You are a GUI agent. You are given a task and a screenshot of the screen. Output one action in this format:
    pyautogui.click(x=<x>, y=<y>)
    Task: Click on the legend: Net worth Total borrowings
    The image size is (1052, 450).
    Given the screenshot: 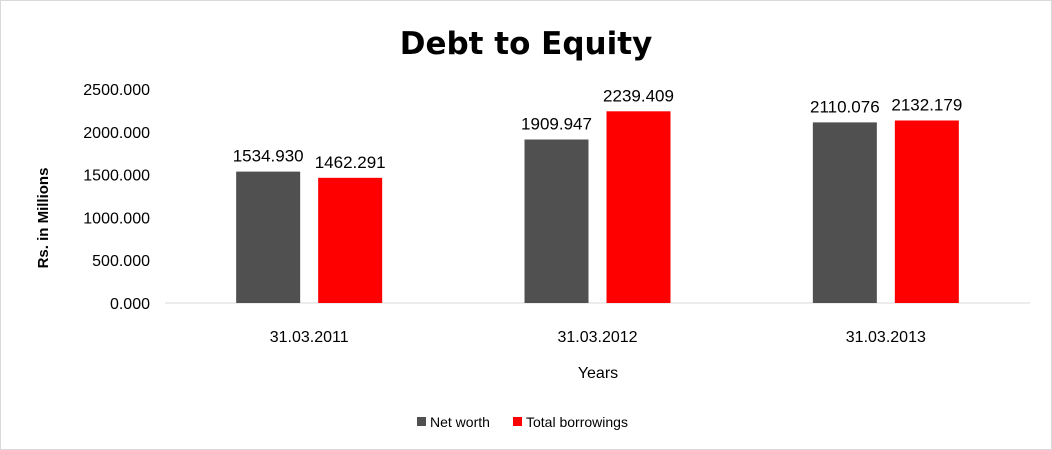 What is the action you would take?
    pyautogui.click(x=522, y=422)
    